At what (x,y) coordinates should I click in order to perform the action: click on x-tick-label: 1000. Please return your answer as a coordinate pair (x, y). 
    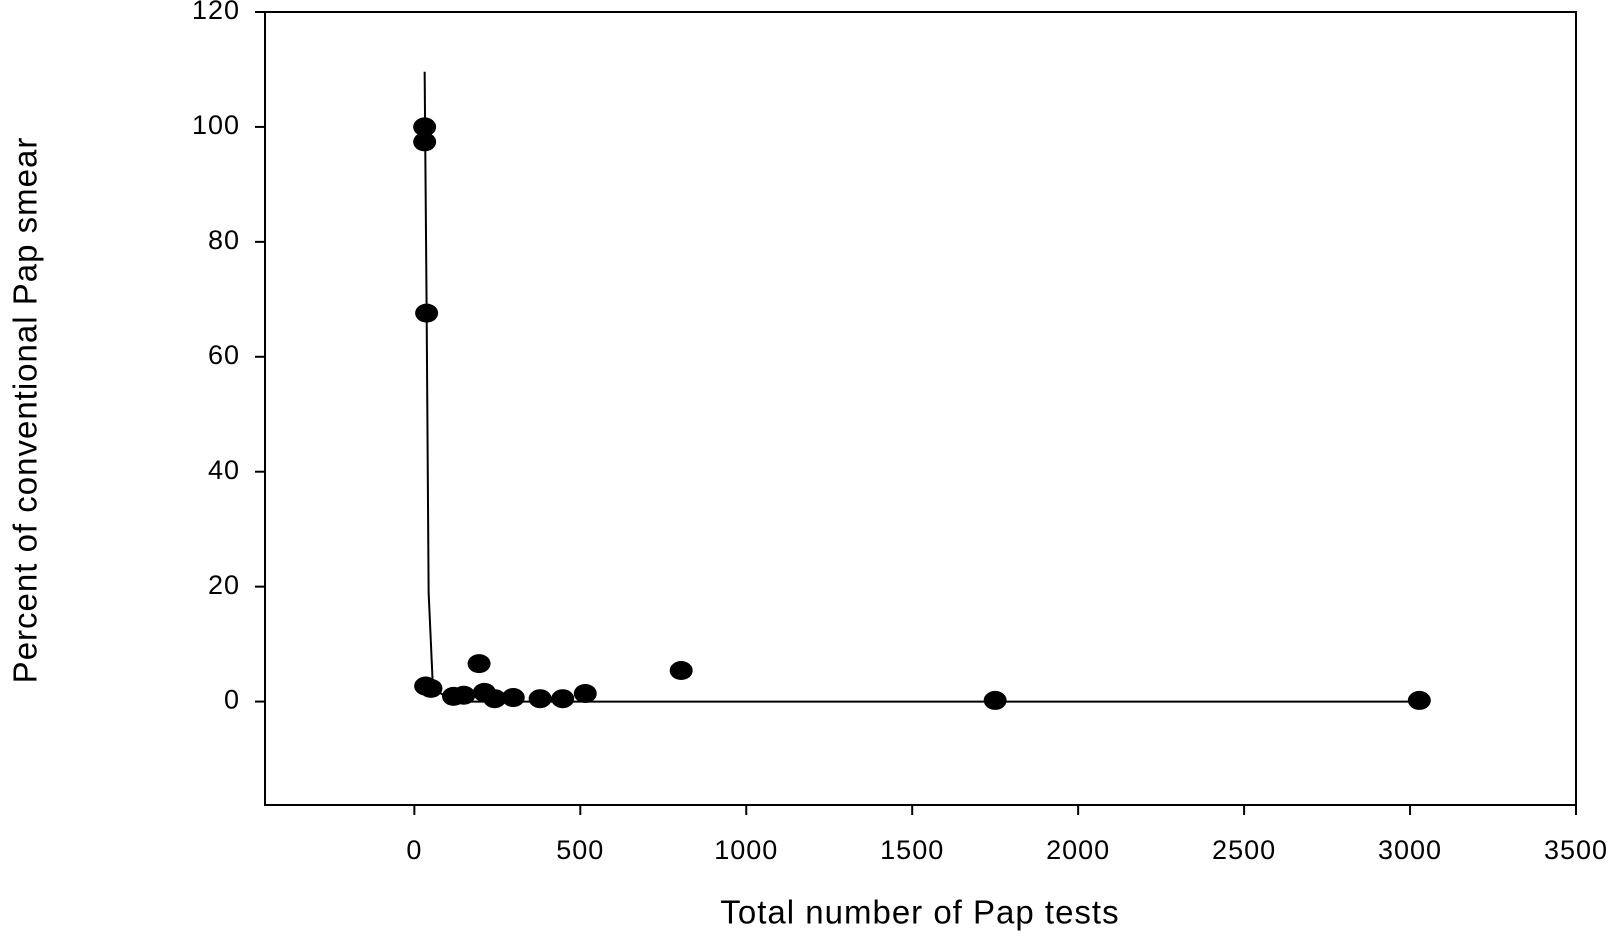
    Looking at the image, I should click on (746, 850).